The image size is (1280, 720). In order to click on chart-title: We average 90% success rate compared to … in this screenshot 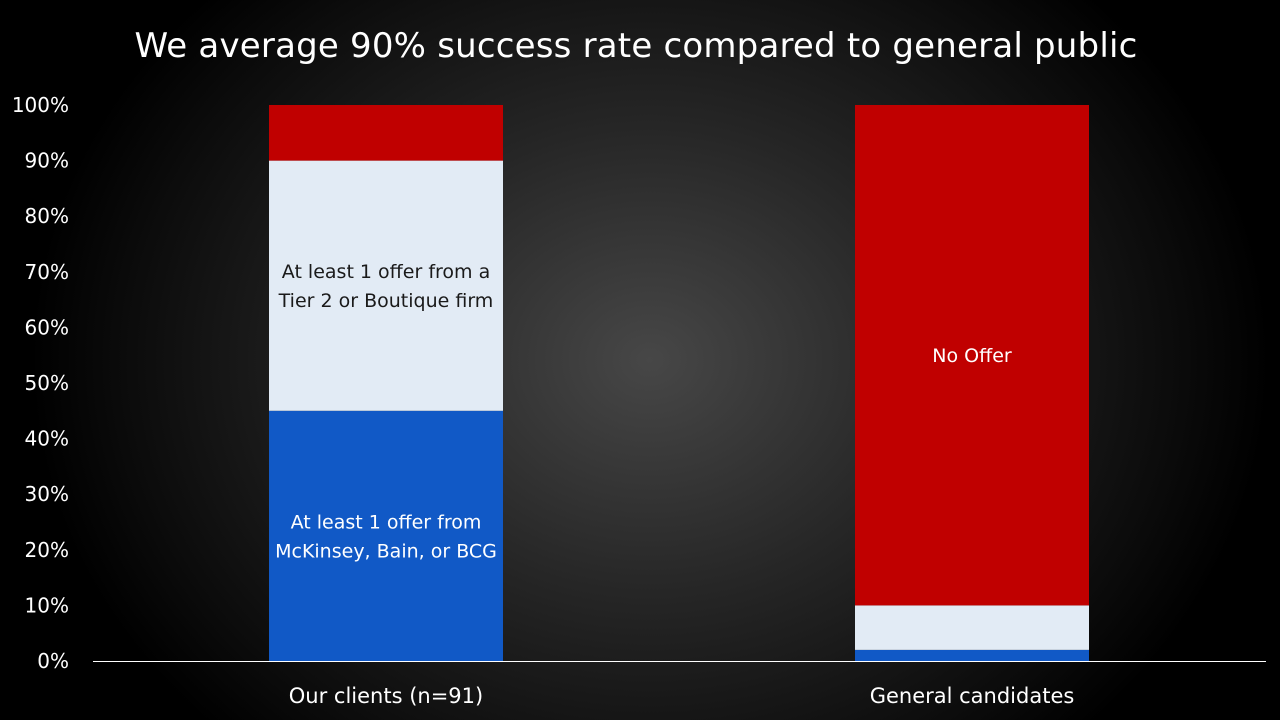, I will do `click(636, 46)`.